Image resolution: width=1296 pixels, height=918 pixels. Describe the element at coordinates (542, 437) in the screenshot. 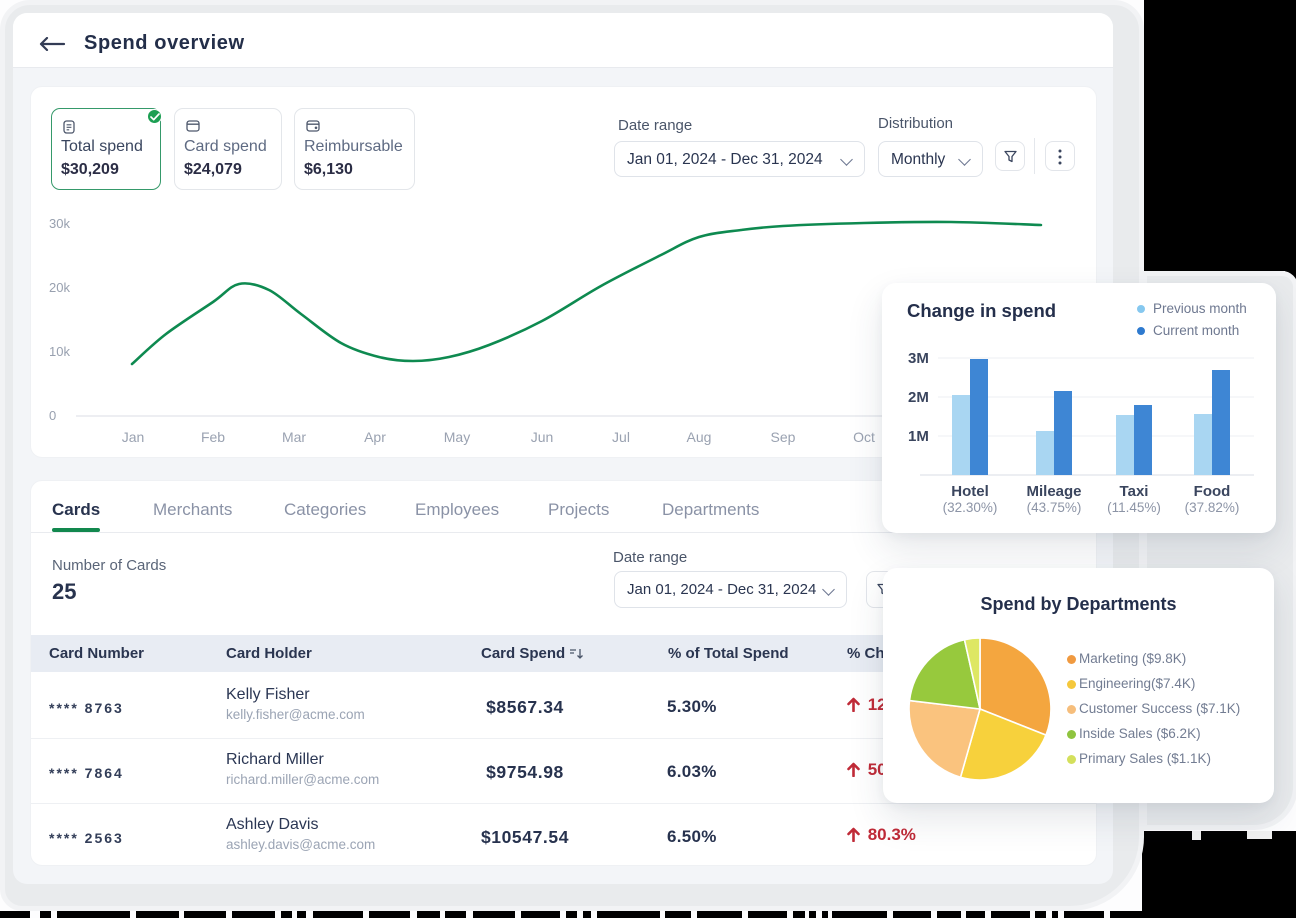

I see `svg-text: Jun` at that location.